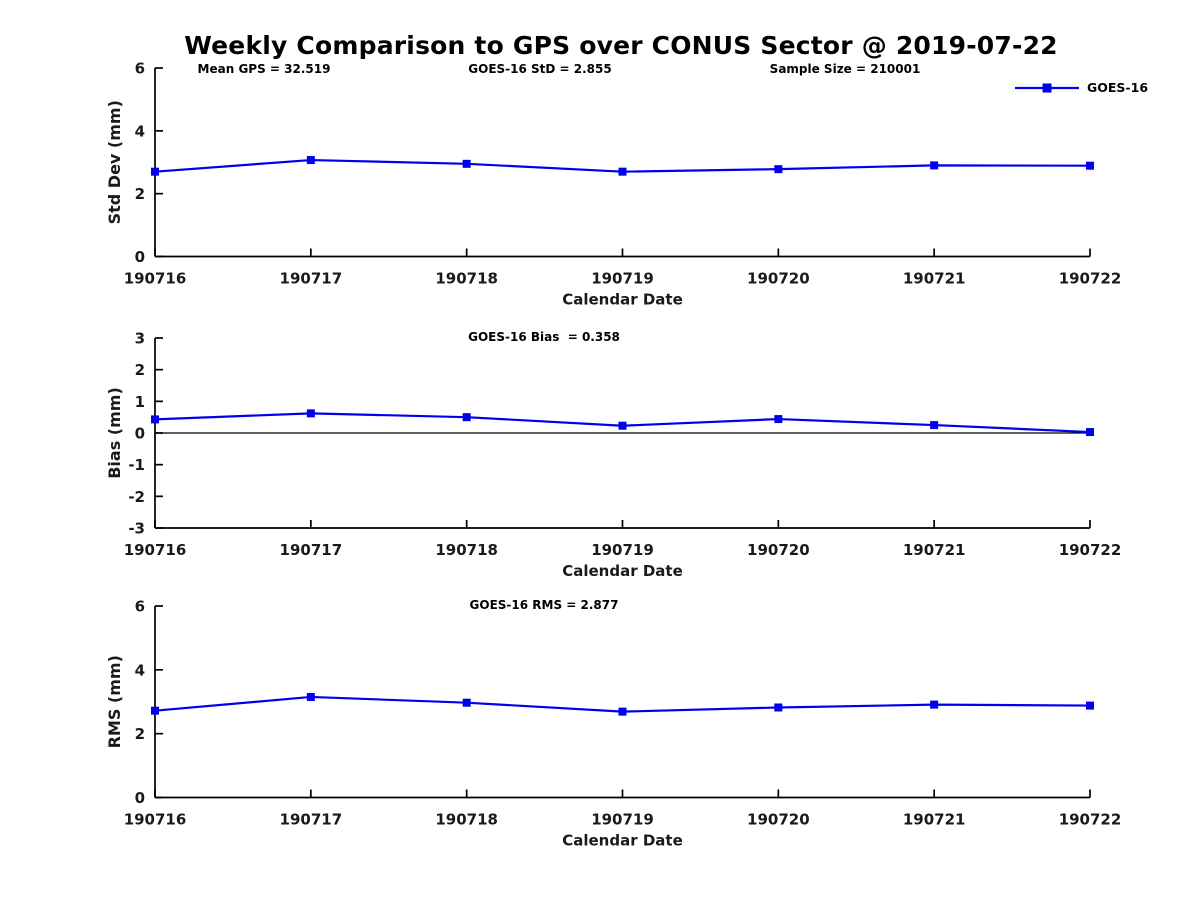  I want to click on y-tick-label: 1, so click(140, 402).